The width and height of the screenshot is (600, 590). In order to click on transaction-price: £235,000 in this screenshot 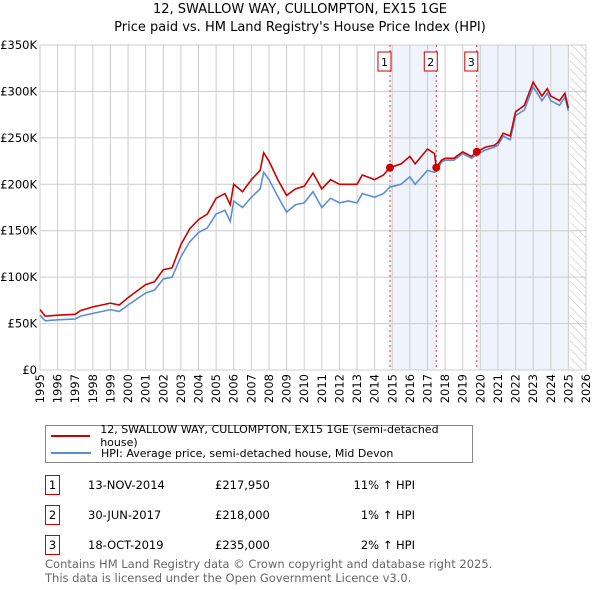, I will do `click(242, 545)`.